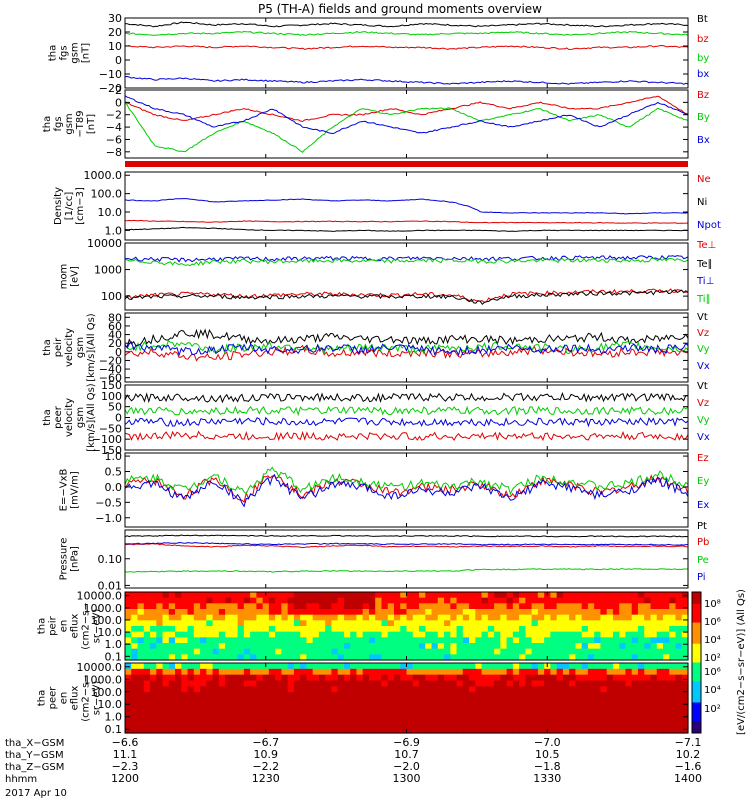 The height and width of the screenshot is (800, 750). Describe the element at coordinates (70, 277) in the screenshot. I see `y-axis-label: mom[eV]` at that location.